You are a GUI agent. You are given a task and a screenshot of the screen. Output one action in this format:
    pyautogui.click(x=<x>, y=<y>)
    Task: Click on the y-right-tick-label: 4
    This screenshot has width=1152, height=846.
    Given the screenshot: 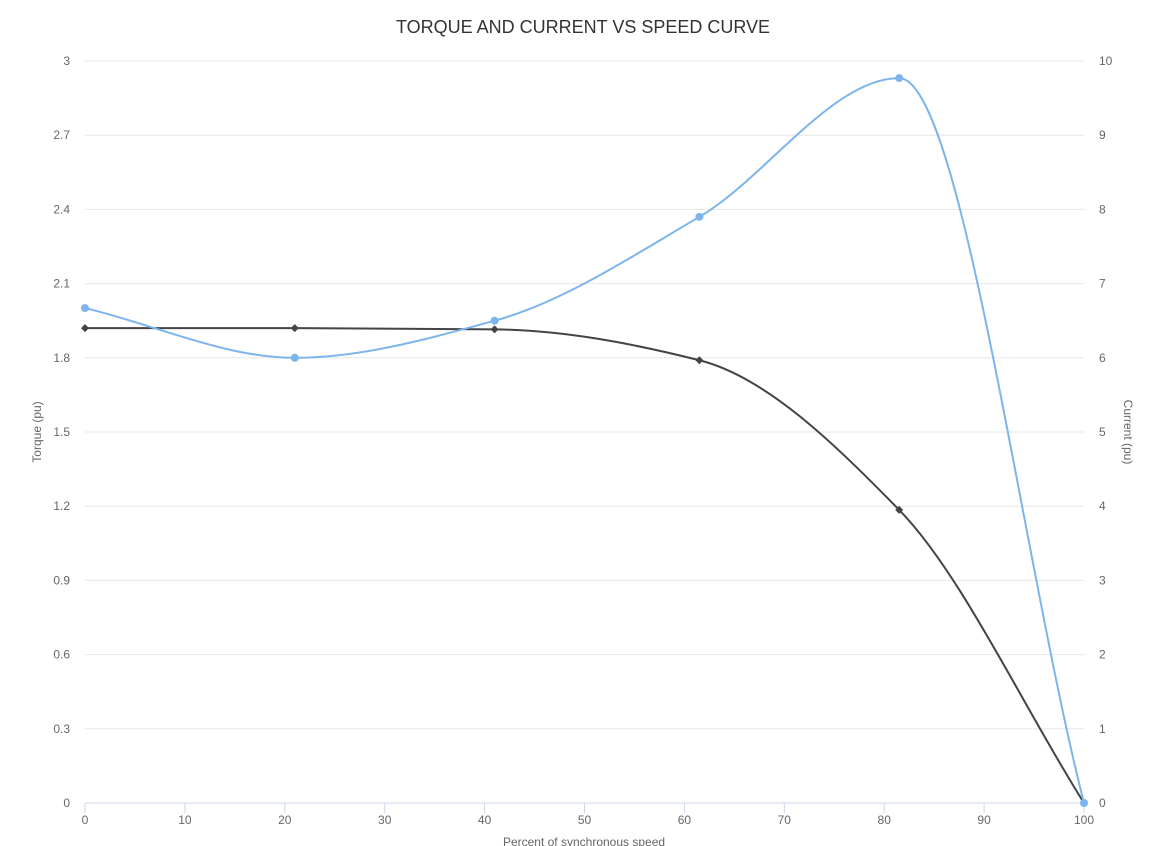 What is the action you would take?
    pyautogui.click(x=1102, y=506)
    